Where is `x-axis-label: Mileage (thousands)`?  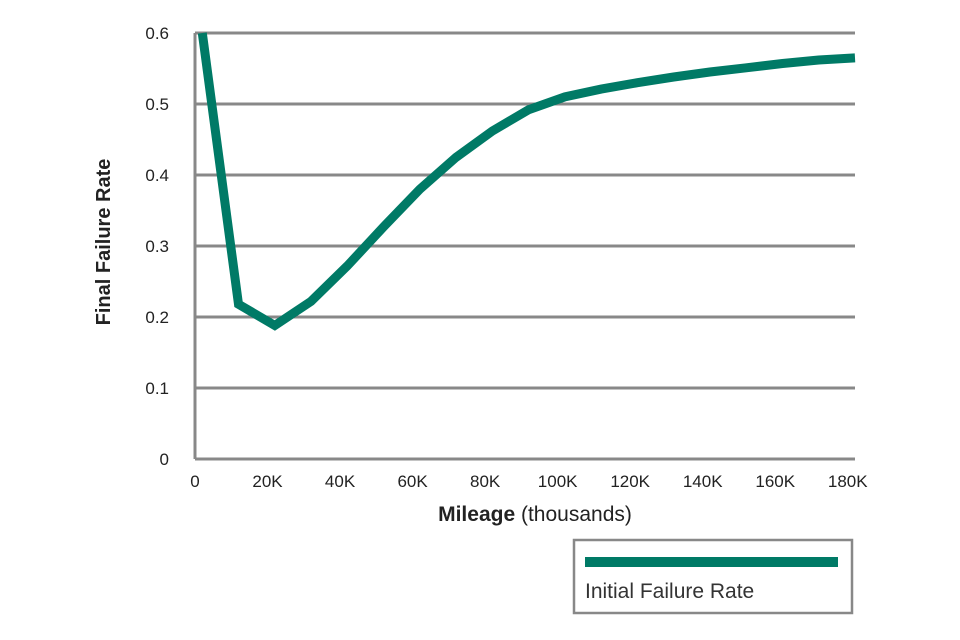
x-axis-label: Mileage (thousands) is located at coordinates (535, 514).